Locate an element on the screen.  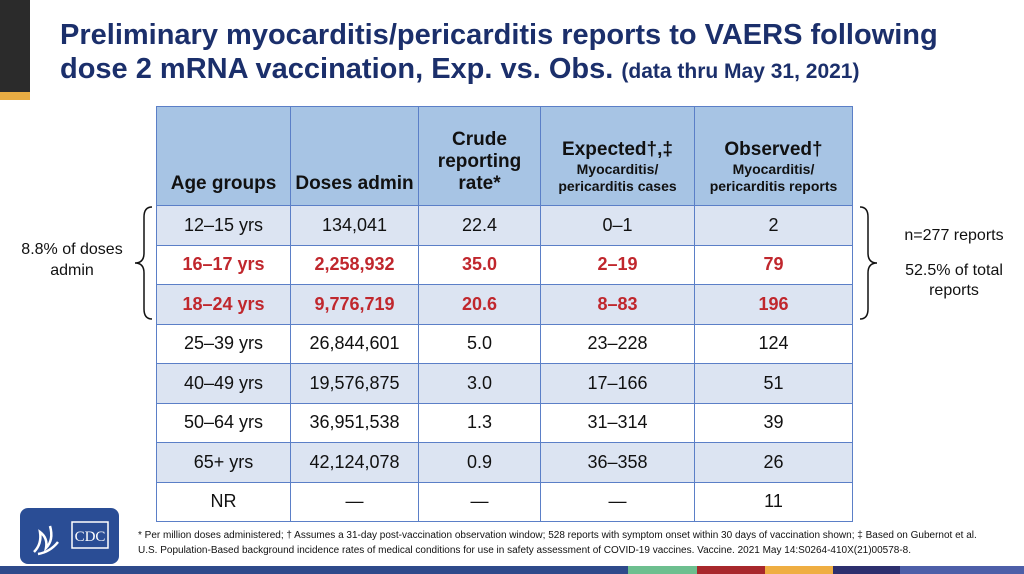
table-cell: 20.6 is located at coordinates (479, 304).